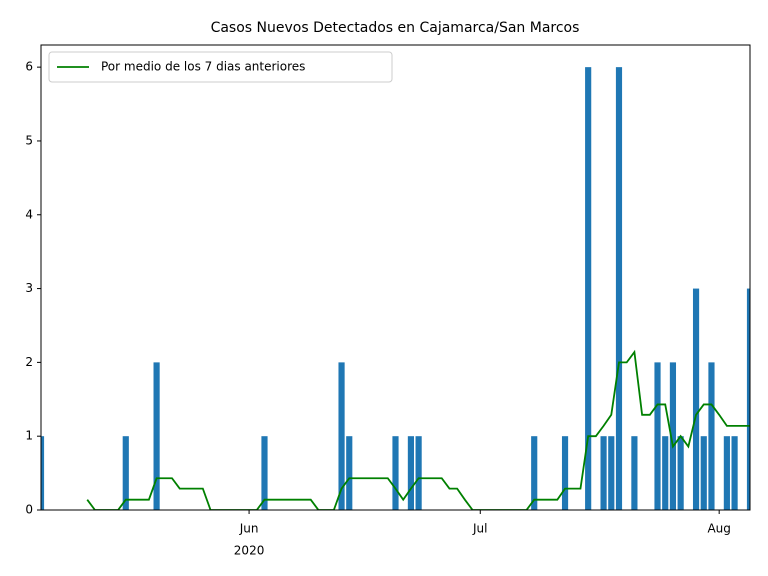 The height and width of the screenshot is (576, 768). I want to click on y-tick-label: 1, so click(29, 436).